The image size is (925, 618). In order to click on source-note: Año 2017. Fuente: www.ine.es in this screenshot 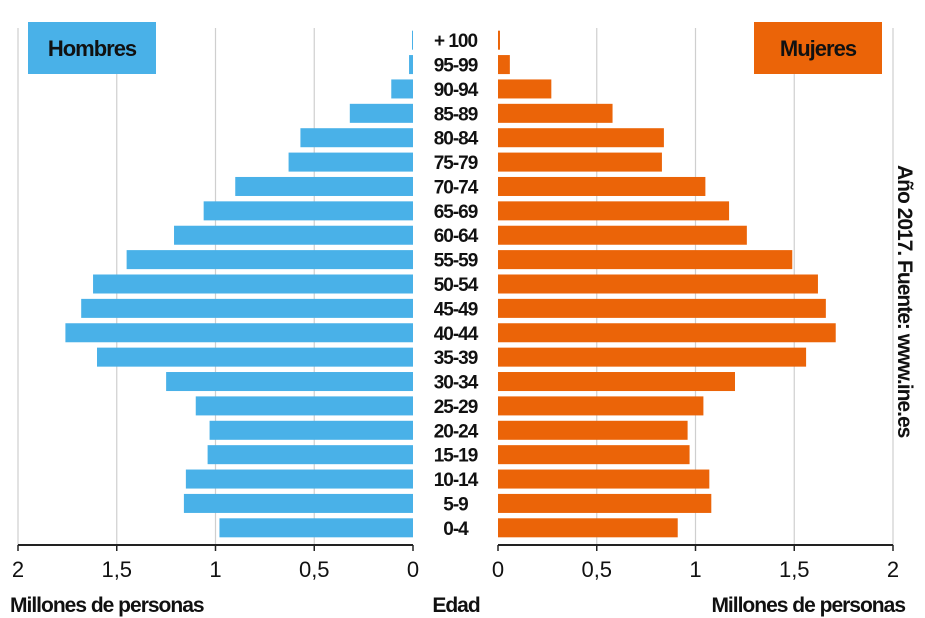, I will do `click(904, 301)`.